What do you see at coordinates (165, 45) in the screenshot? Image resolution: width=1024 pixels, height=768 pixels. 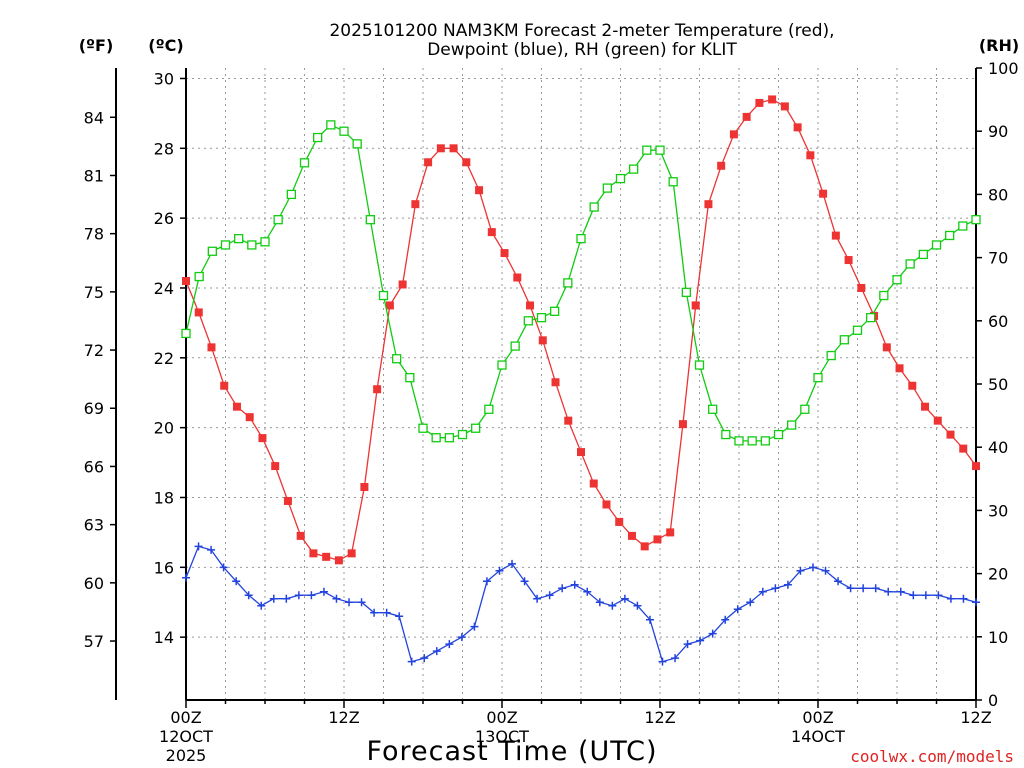 I see `celsius-unit-label: (ºC)` at bounding box center [165, 45].